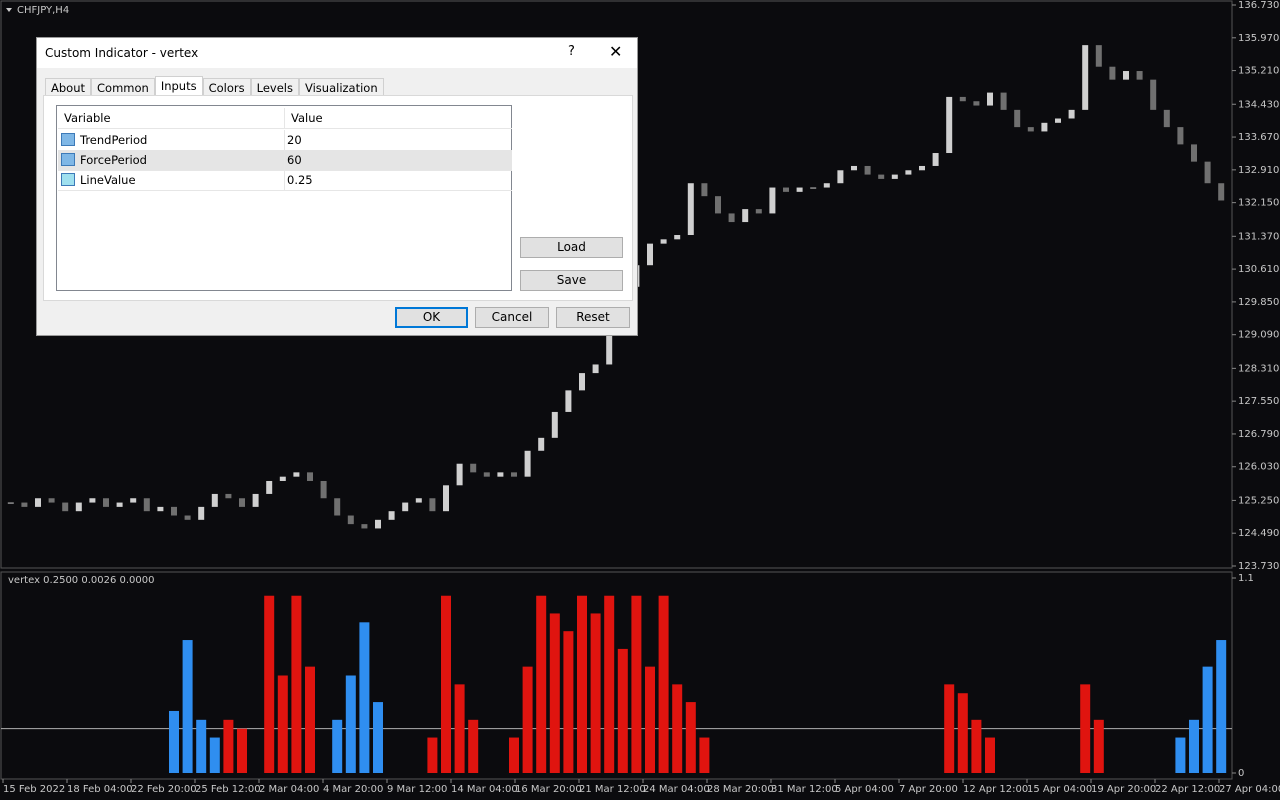 This screenshot has width=1280, height=800. What do you see at coordinates (1187, 789) in the screenshot?
I see `x-tick-label: 22 Apr 12:00` at bounding box center [1187, 789].